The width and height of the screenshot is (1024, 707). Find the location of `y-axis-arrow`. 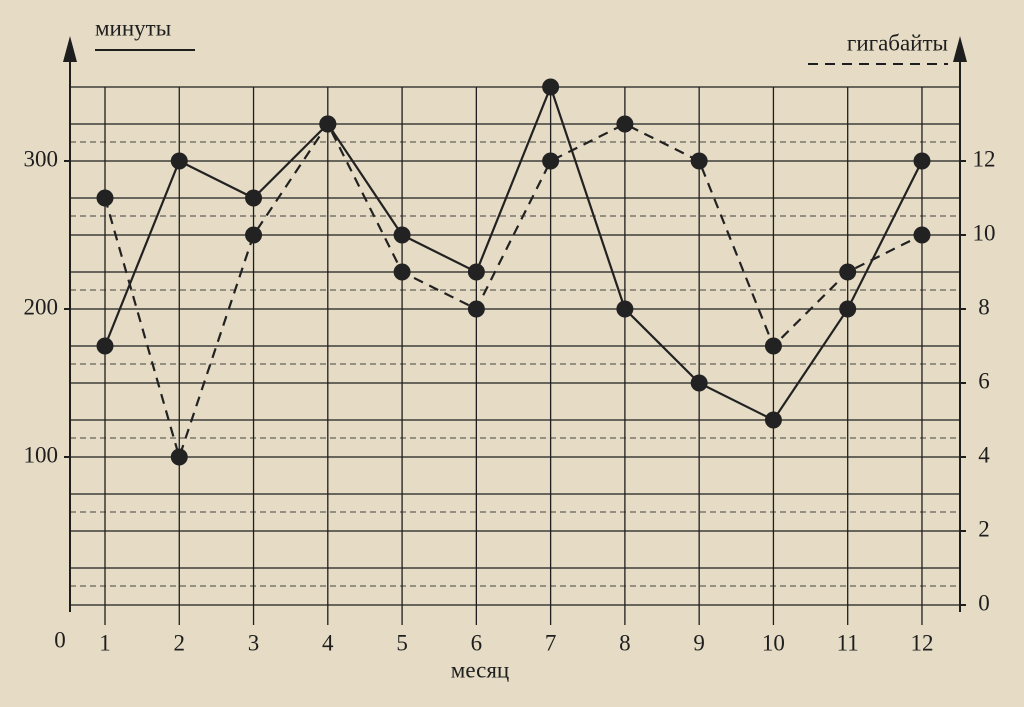

y-axis-arrow is located at coordinates (70, 49).